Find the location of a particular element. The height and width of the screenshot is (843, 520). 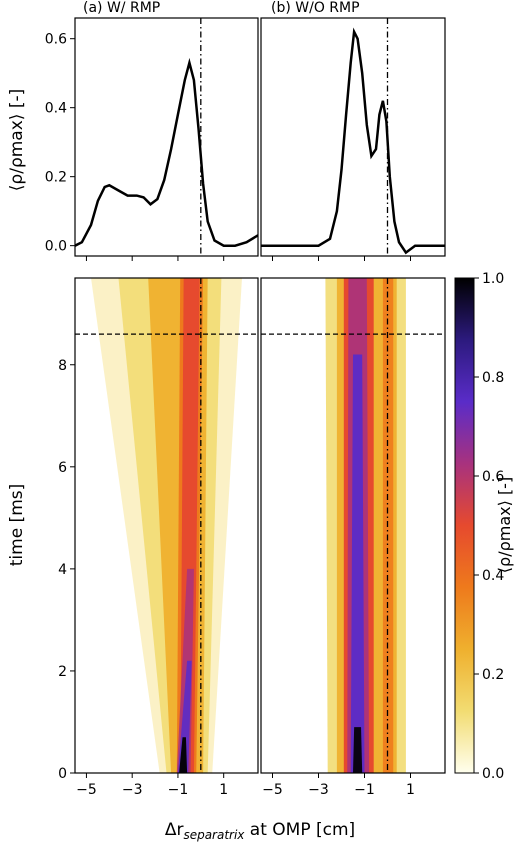

shared-xlabel: Δrseparatrix at OMP [cm] is located at coordinates (260, 831).